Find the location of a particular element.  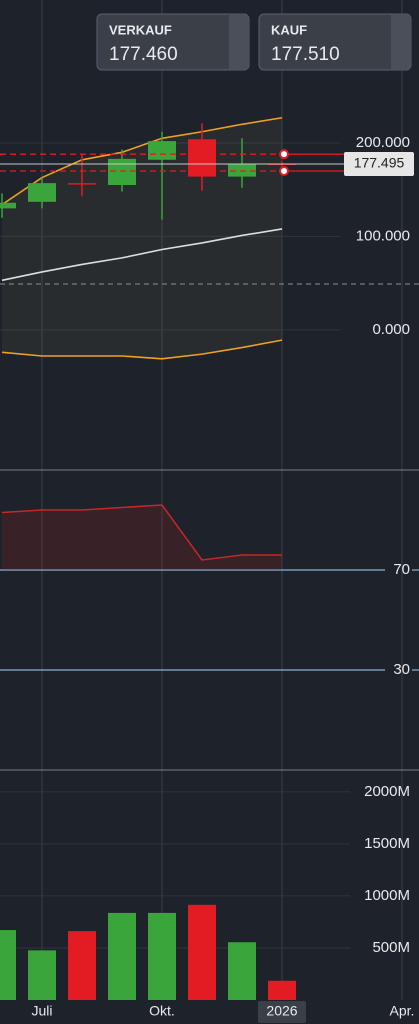

x-tick-label: Apr. is located at coordinates (402, 1011).